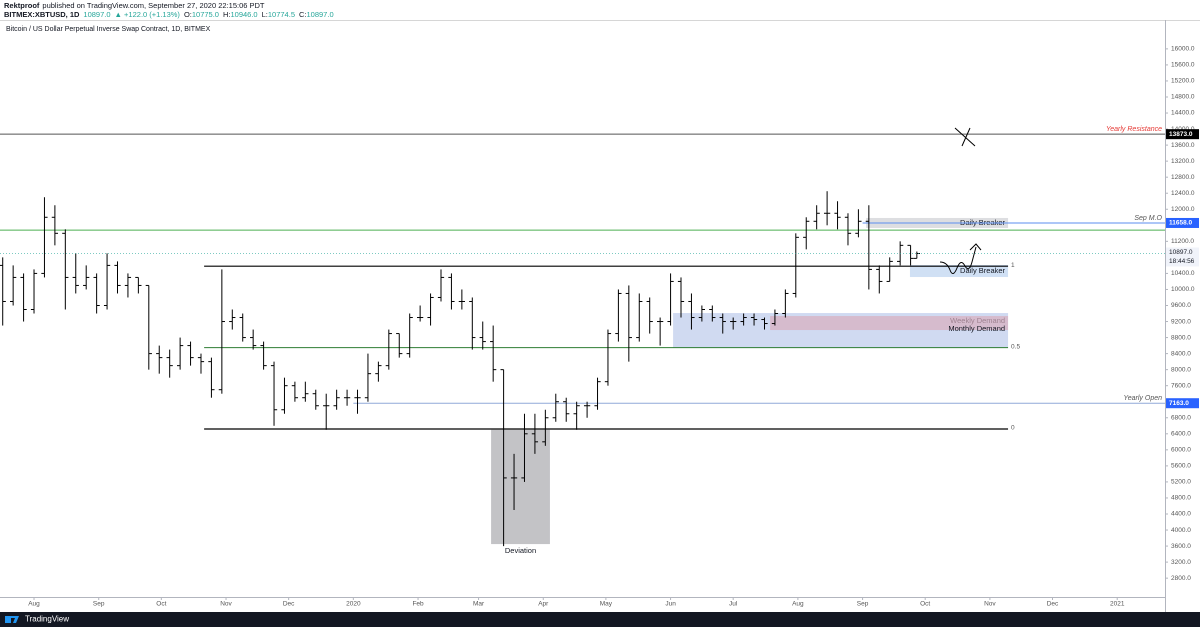  What do you see at coordinates (520, 550) in the screenshot?
I see `zone-label: Deviation` at bounding box center [520, 550].